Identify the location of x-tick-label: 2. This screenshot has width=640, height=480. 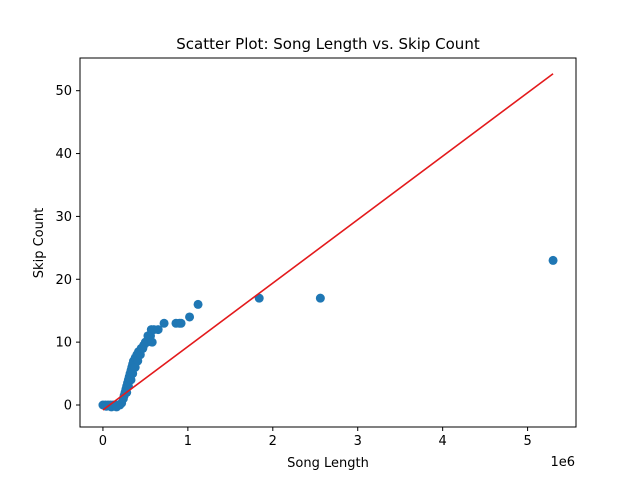
(273, 441).